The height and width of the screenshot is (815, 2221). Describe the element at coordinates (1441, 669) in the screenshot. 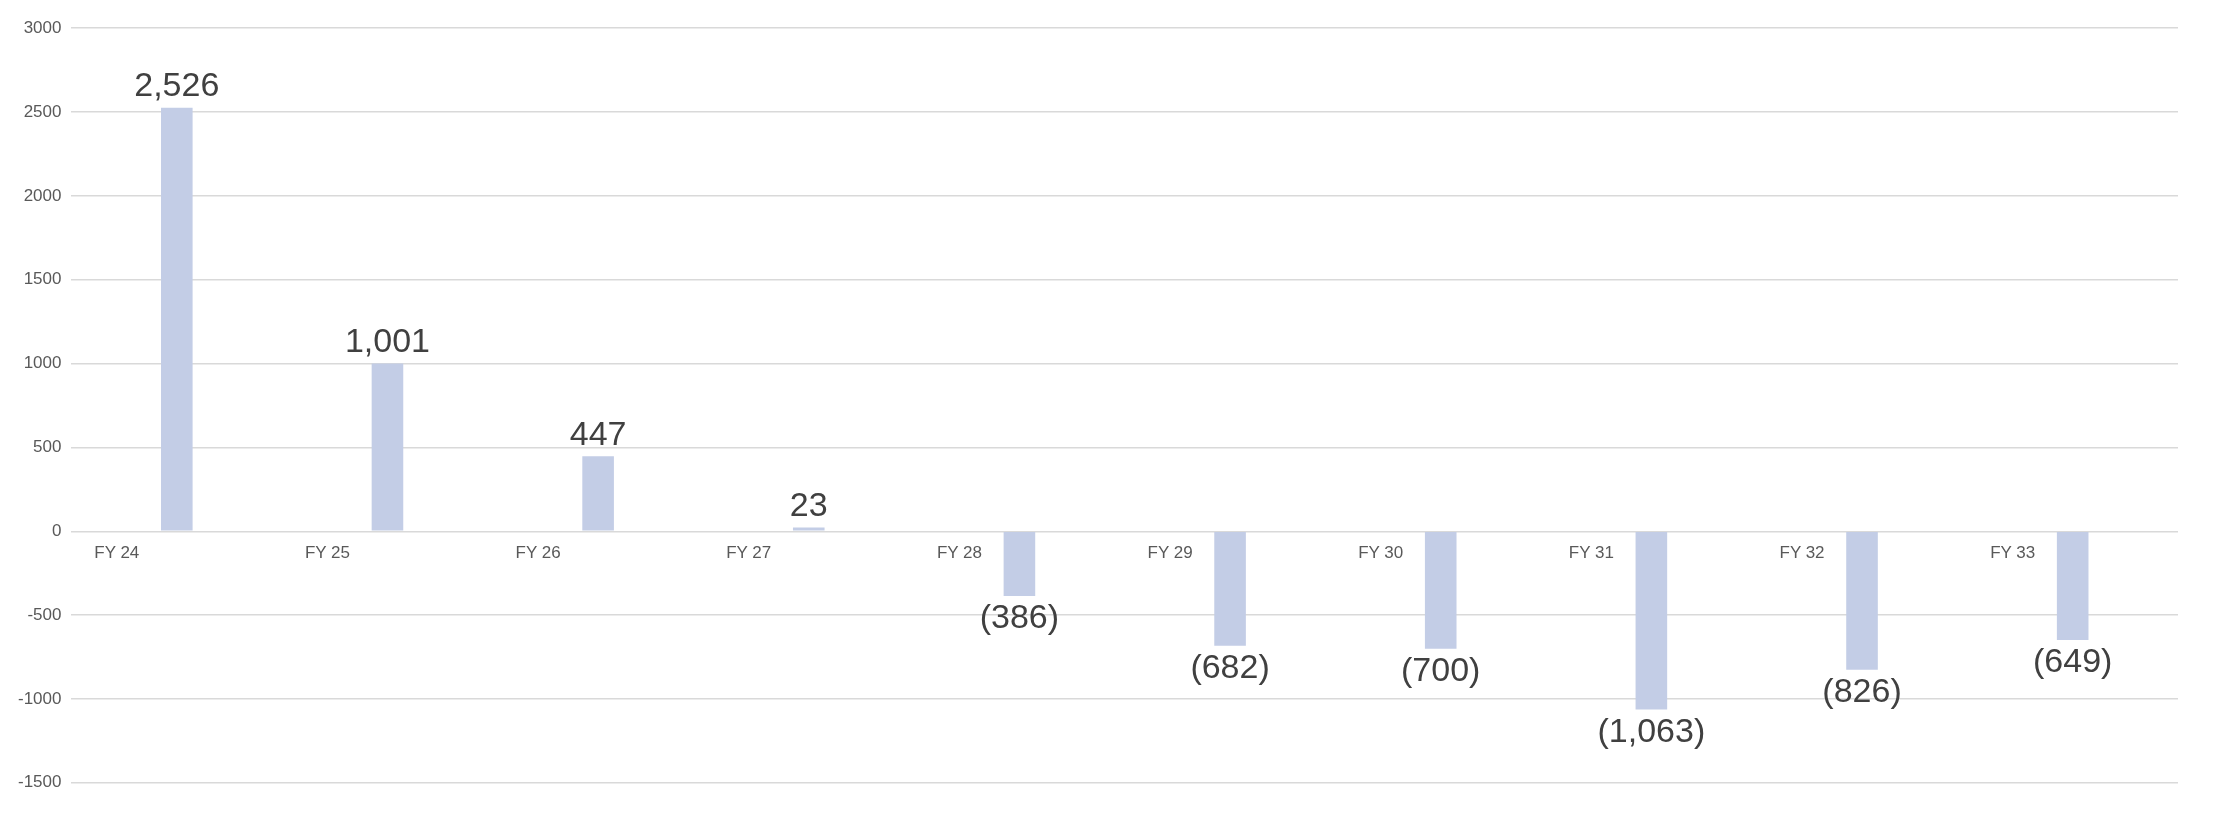

I see `data-label: (700)` at that location.